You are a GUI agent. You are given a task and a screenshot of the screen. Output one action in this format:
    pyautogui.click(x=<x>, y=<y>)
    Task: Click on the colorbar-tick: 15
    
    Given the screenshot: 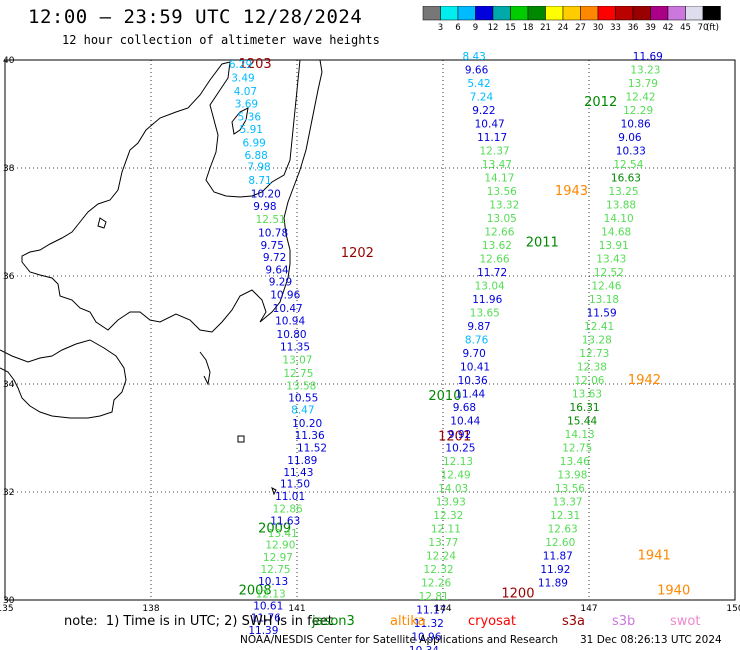 What is the action you would take?
    pyautogui.click(x=510, y=27)
    